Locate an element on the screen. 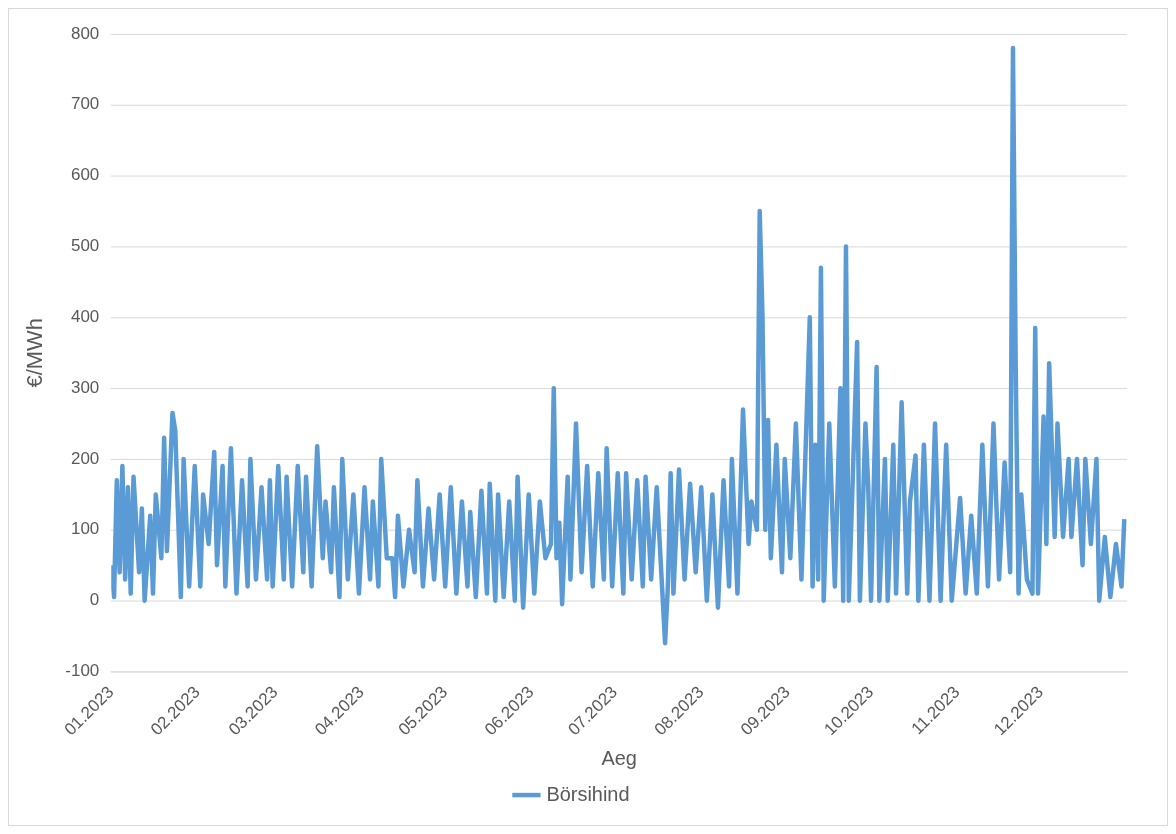 The height and width of the screenshot is (834, 1176). x-axis-title: Aeg is located at coordinates (619, 757).